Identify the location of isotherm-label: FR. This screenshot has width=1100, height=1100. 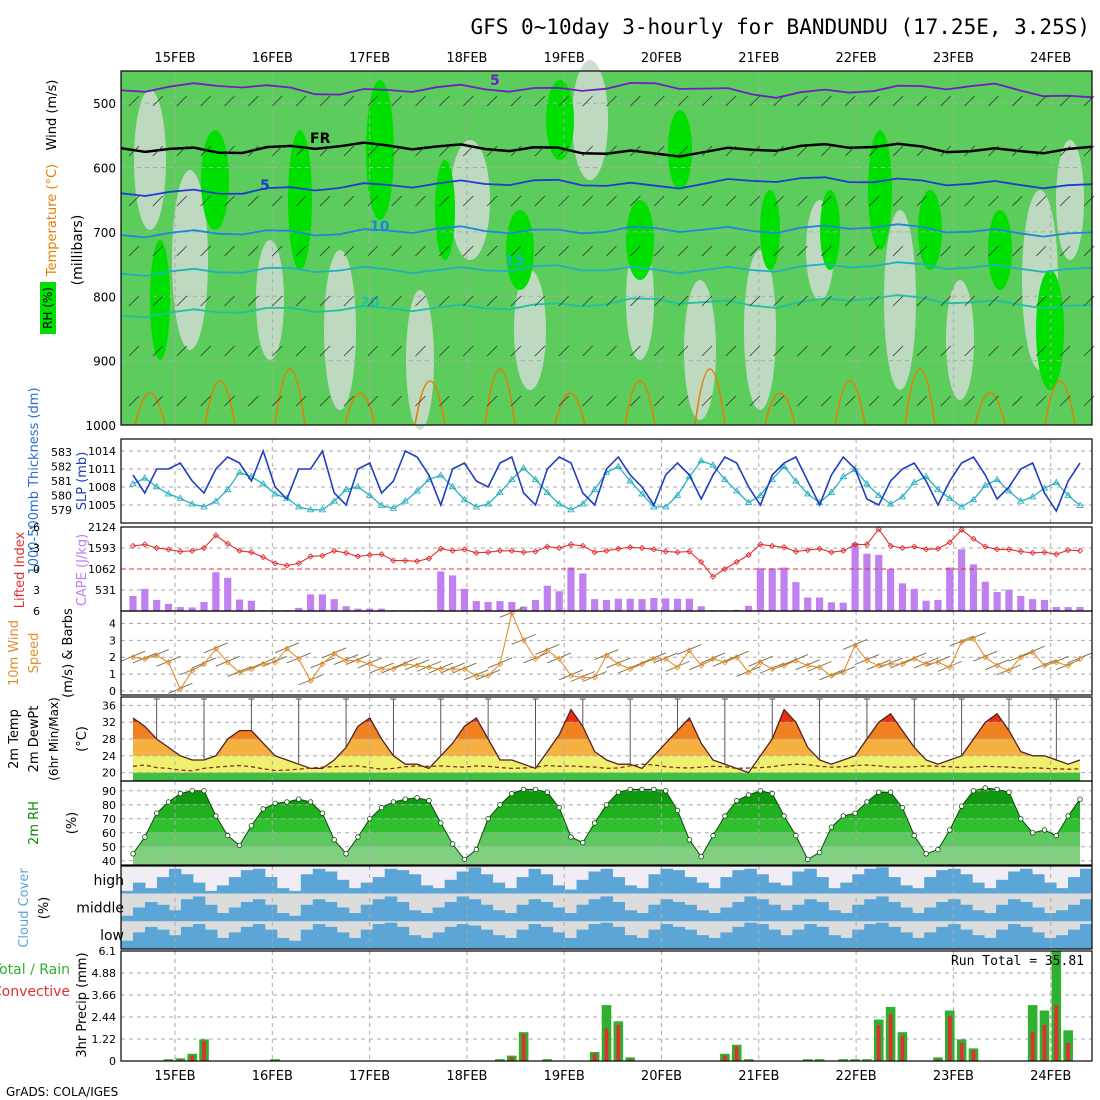
(320, 139).